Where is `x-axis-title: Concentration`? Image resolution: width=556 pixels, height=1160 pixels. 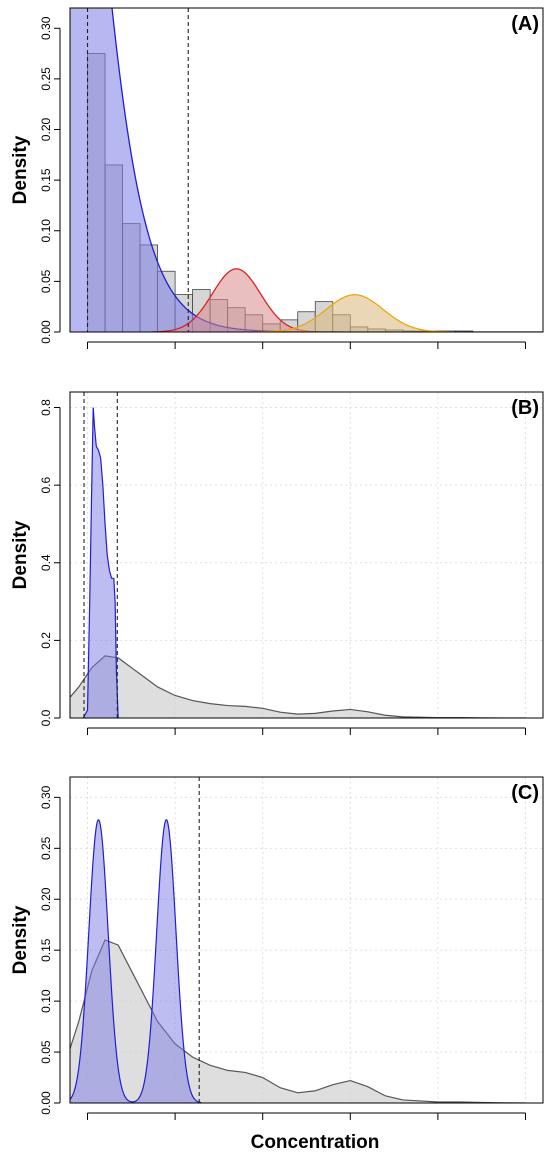
x-axis-title: Concentration is located at coordinates (315, 1142).